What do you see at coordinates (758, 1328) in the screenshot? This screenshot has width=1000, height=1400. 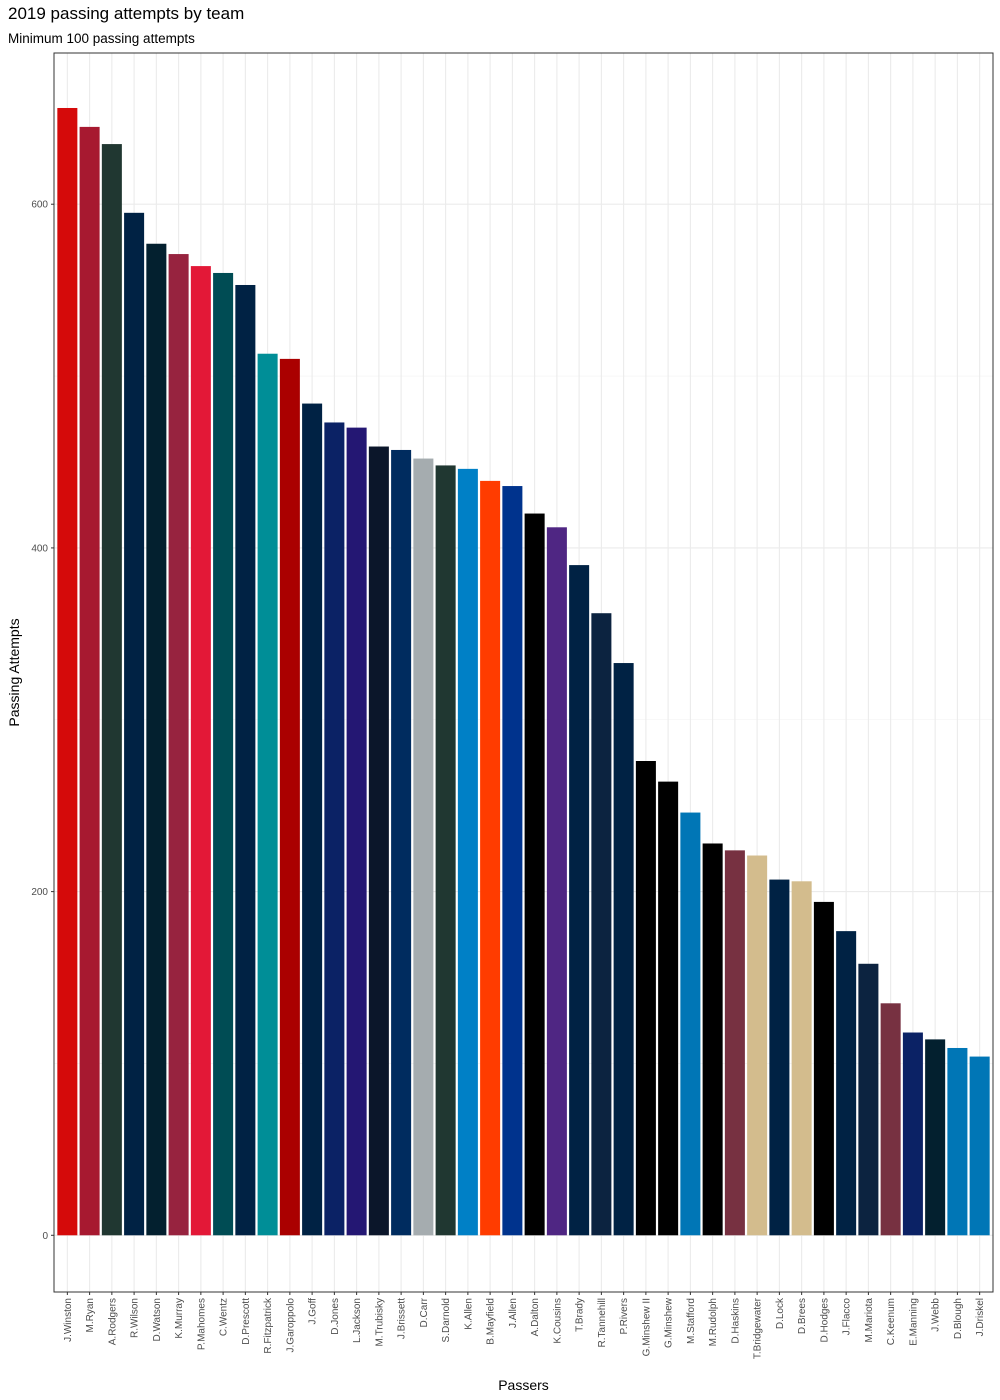 I see `x-tick-label: T.Bridgewater` at bounding box center [758, 1328].